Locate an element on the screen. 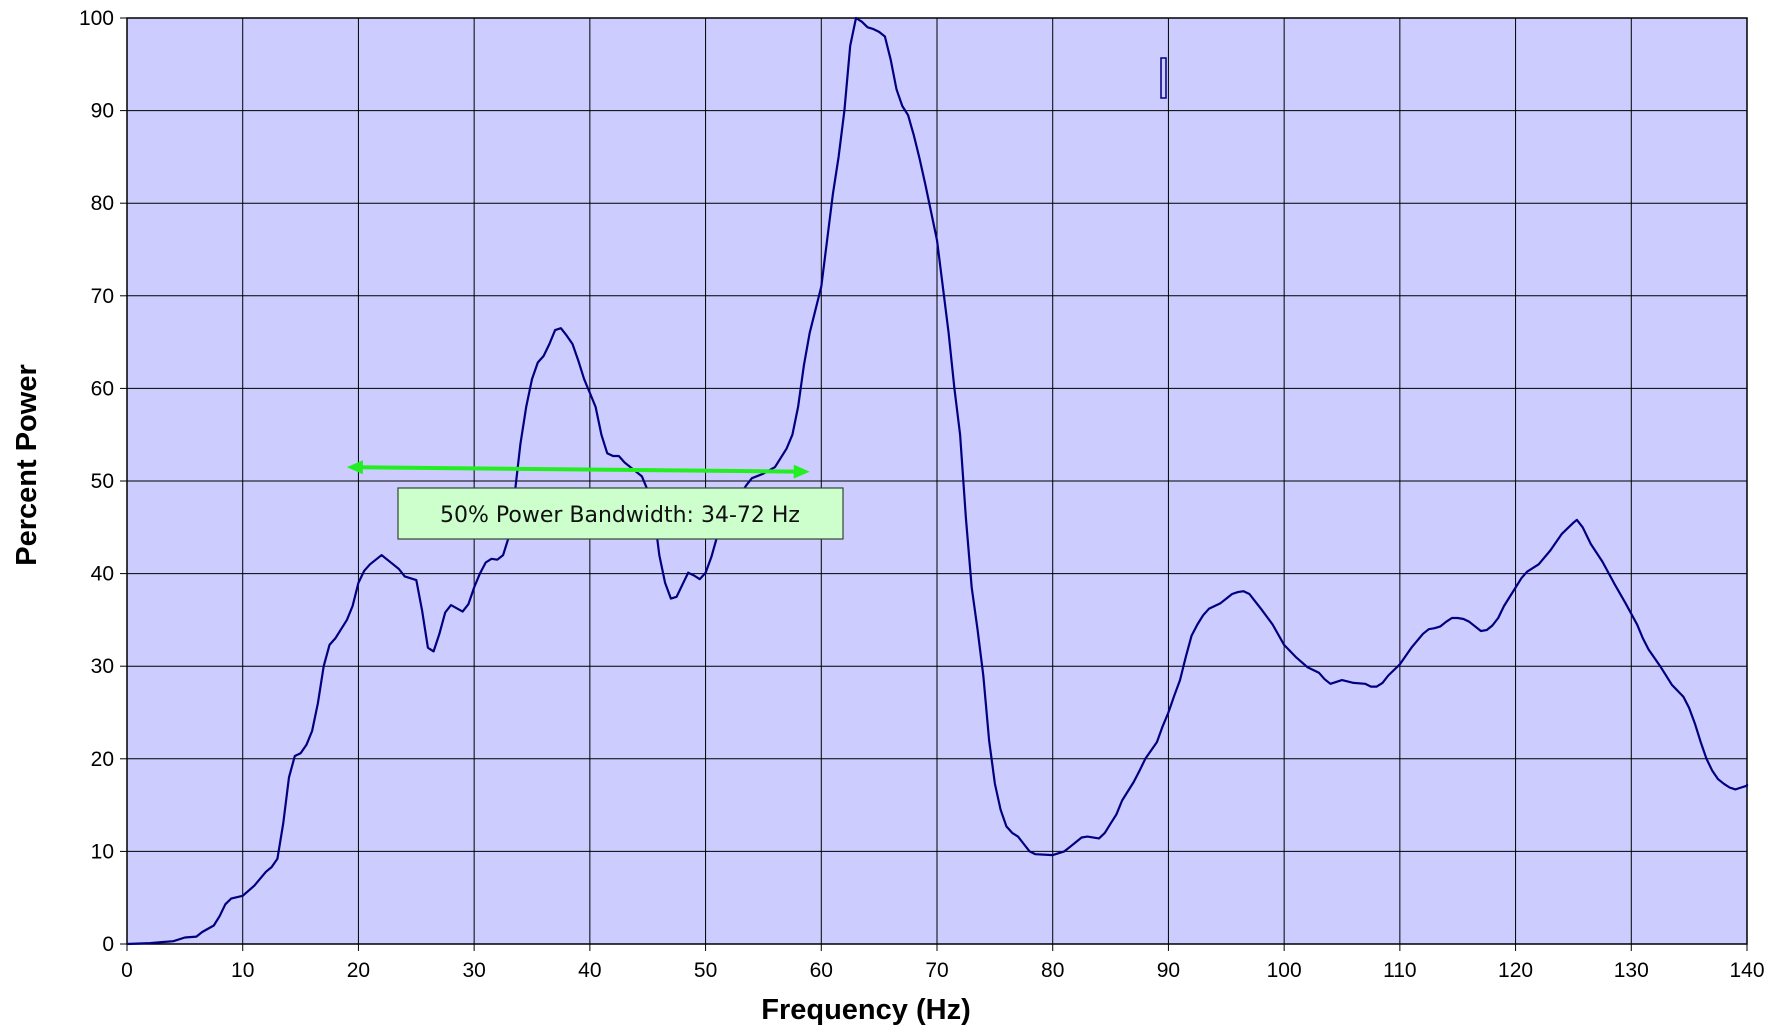 This screenshot has width=1776, height=1027. x-axis-title: Frequency (Hz) is located at coordinates (865, 1010).